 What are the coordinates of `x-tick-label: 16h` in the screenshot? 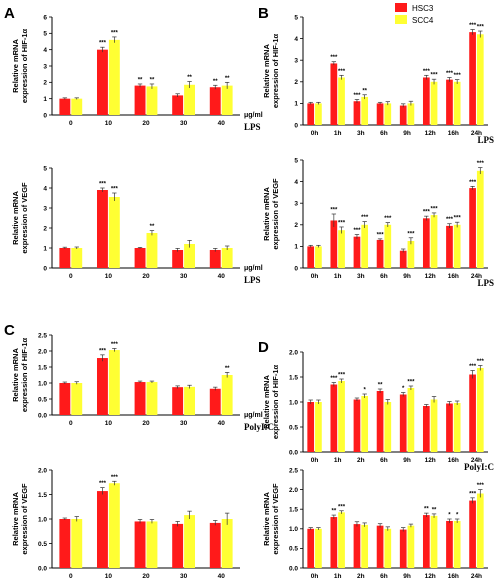 It's located at (453, 460).